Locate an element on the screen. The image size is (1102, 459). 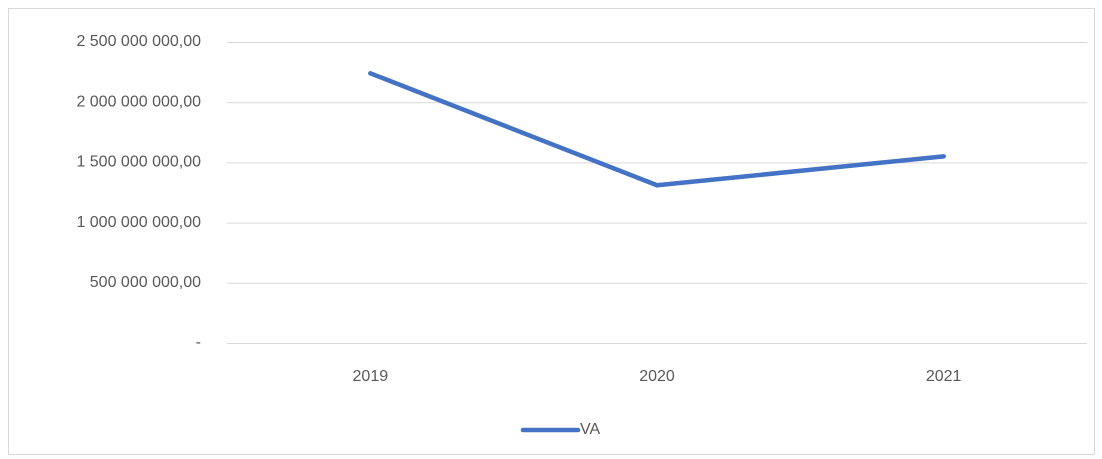
y-tick-label: - is located at coordinates (198, 342).